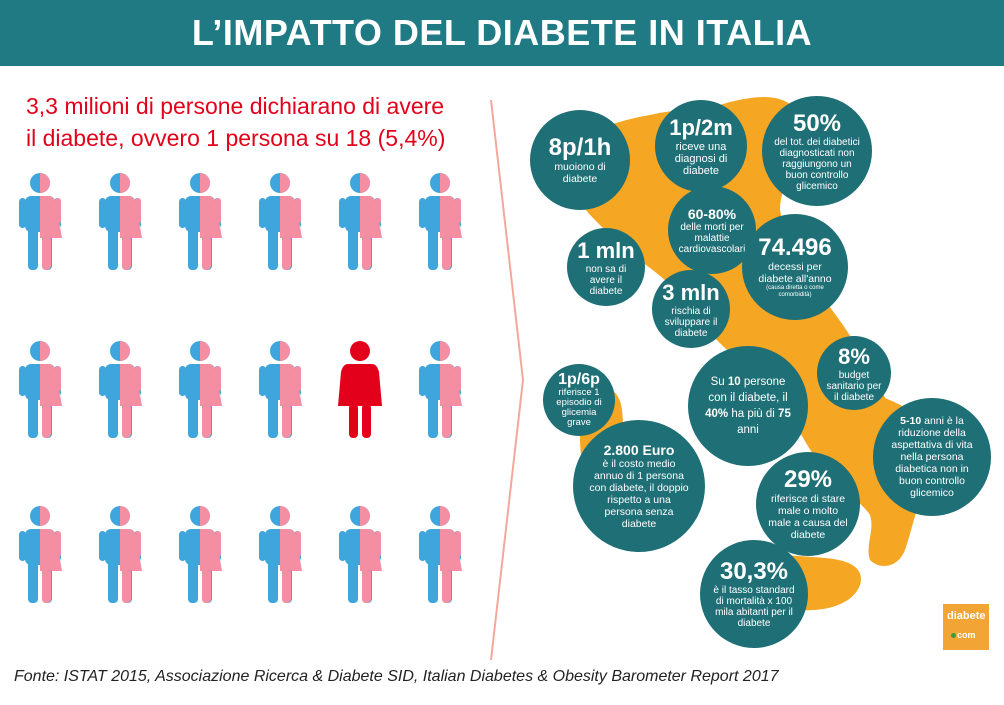  I want to click on stat-text-part: ha più di, so click(753, 414).